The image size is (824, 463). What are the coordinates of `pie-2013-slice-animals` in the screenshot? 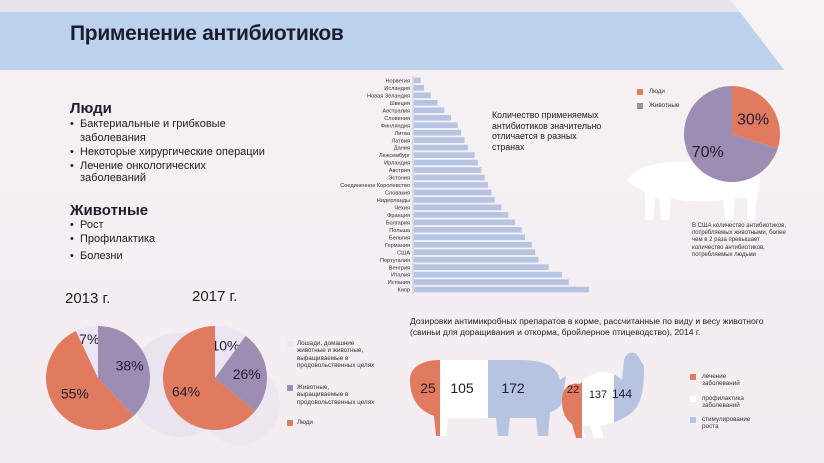 It's located at (124, 371).